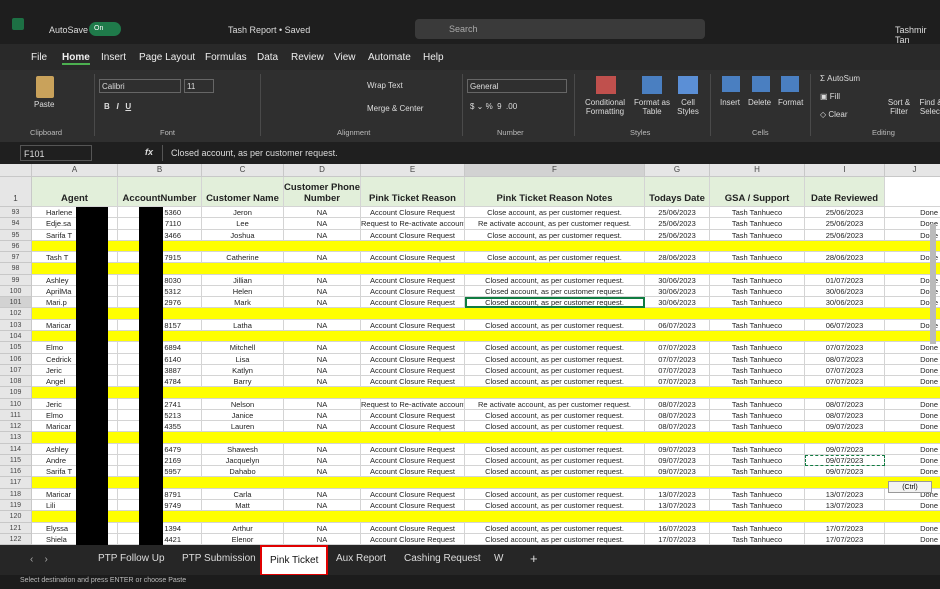 The height and width of the screenshot is (589, 940). I want to click on find-select: Find & Select, so click(929, 107).